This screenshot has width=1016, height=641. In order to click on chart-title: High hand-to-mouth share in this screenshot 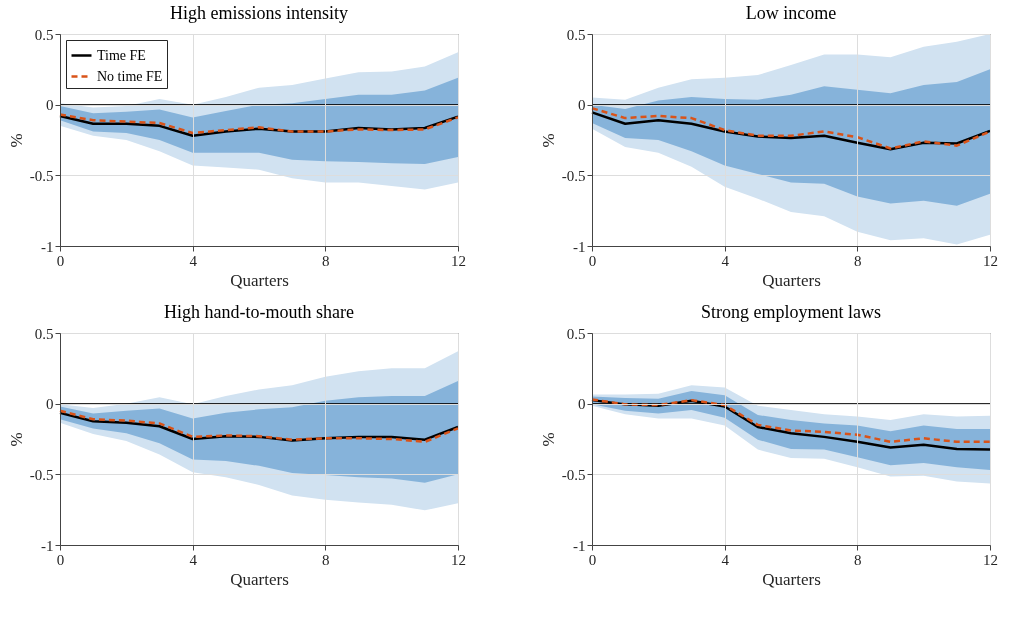, I will do `click(259, 312)`.